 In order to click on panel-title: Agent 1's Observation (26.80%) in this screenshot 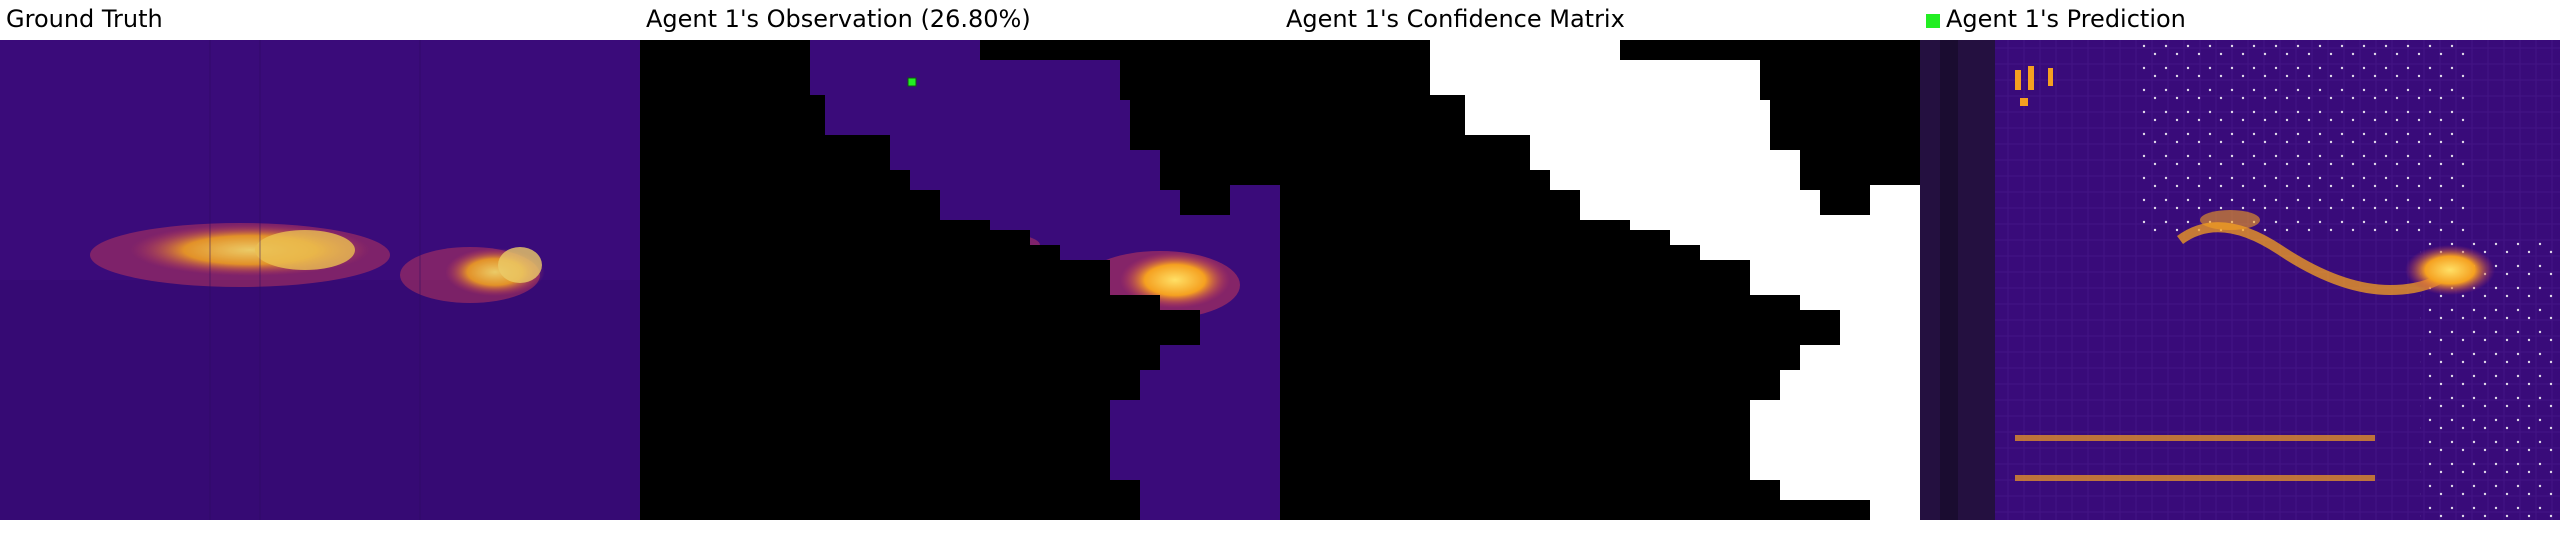, I will do `click(838, 19)`.